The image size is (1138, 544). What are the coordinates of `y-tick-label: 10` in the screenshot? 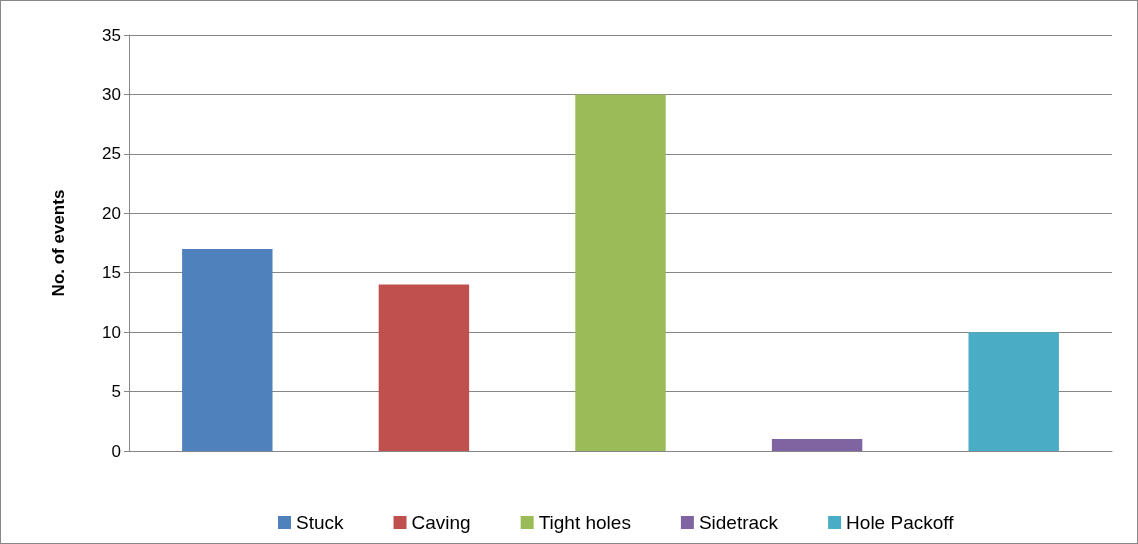 It's located at (111, 332).